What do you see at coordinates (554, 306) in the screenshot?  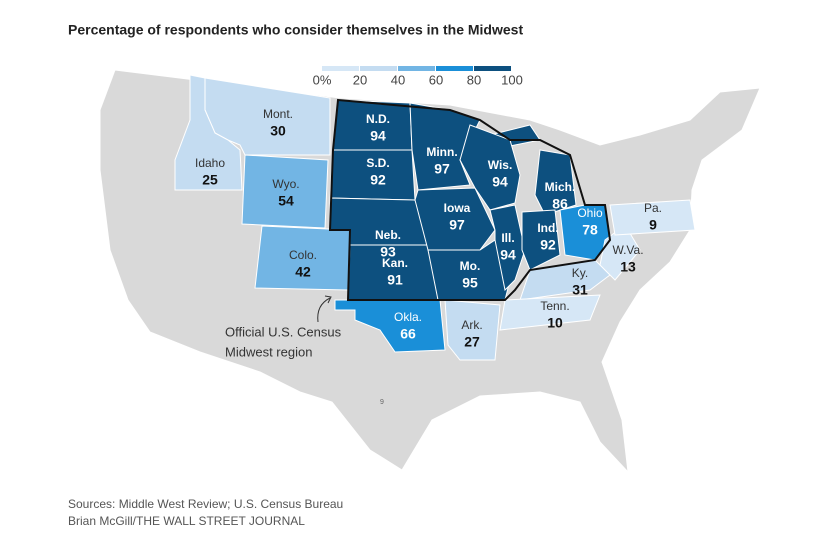 I see `state-name: Tenn.` at bounding box center [554, 306].